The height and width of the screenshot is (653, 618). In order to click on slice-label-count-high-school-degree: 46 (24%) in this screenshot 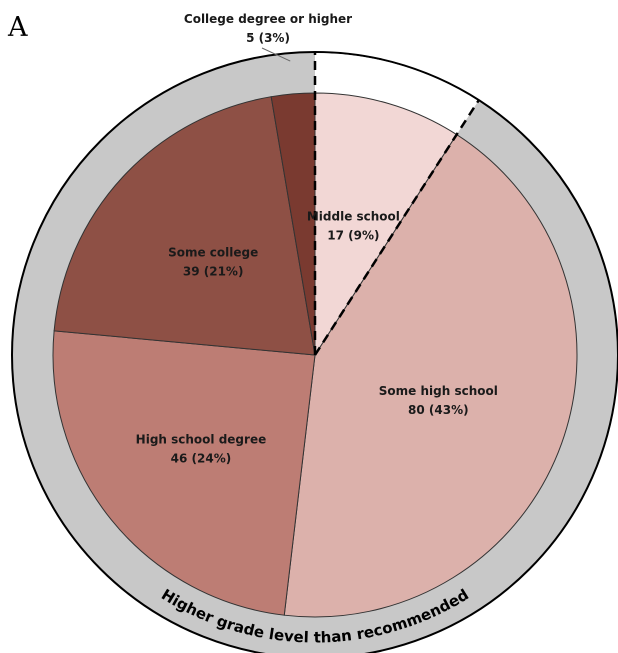, I will do `click(201, 458)`.